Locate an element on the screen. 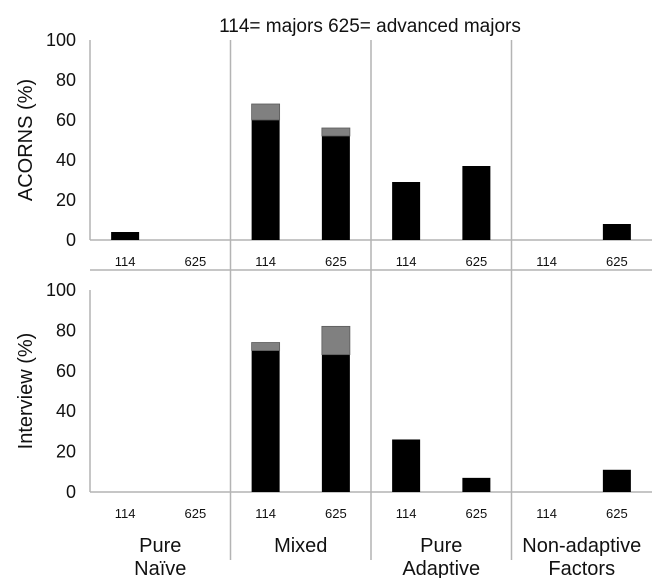 The height and width of the screenshot is (578, 666). group-label: Non-adaptive is located at coordinates (581, 546).